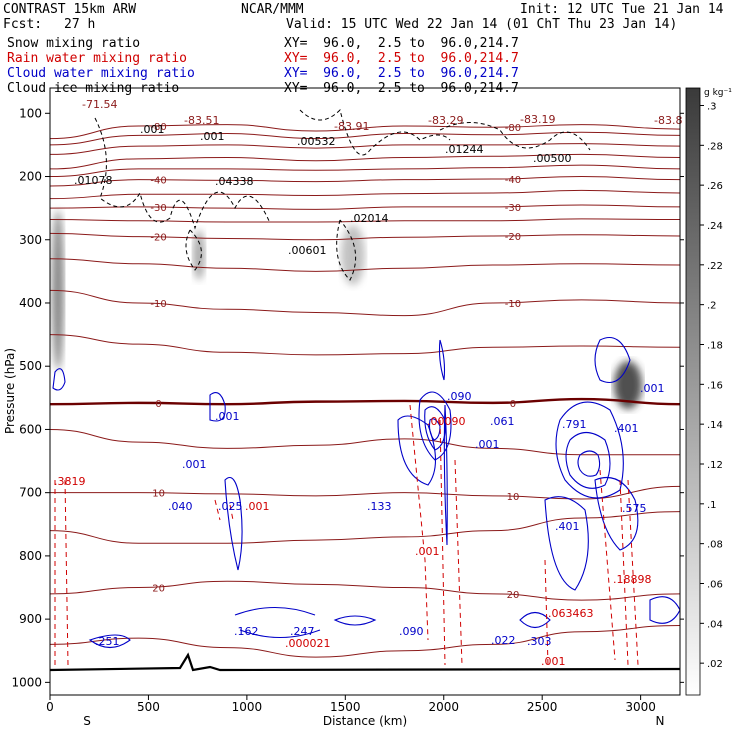  Describe the element at coordinates (30, 113) in the screenshot. I see `y-tick-label: 100` at that location.